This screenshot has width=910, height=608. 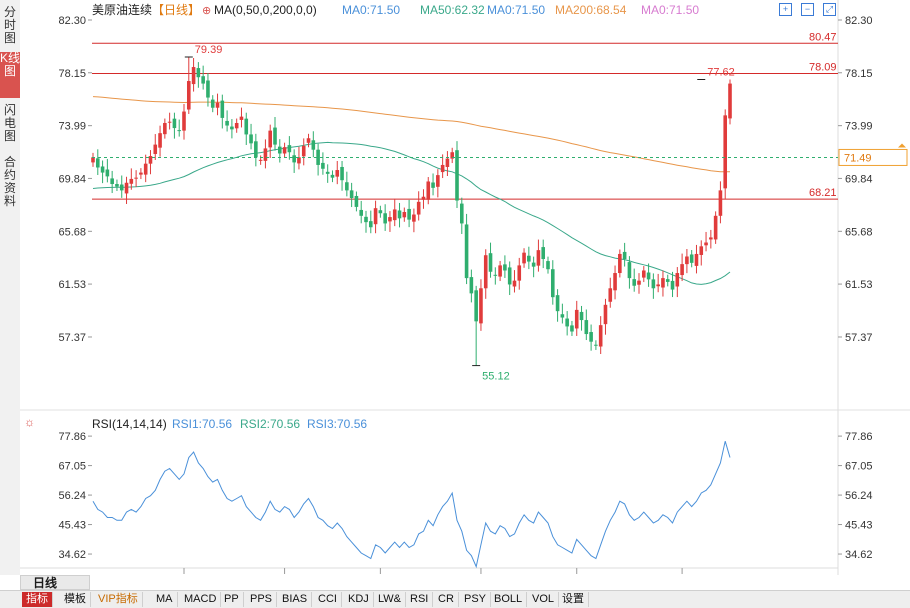 What do you see at coordinates (785, 9) in the screenshot?
I see `zoom-in-icon: +` at bounding box center [785, 9].